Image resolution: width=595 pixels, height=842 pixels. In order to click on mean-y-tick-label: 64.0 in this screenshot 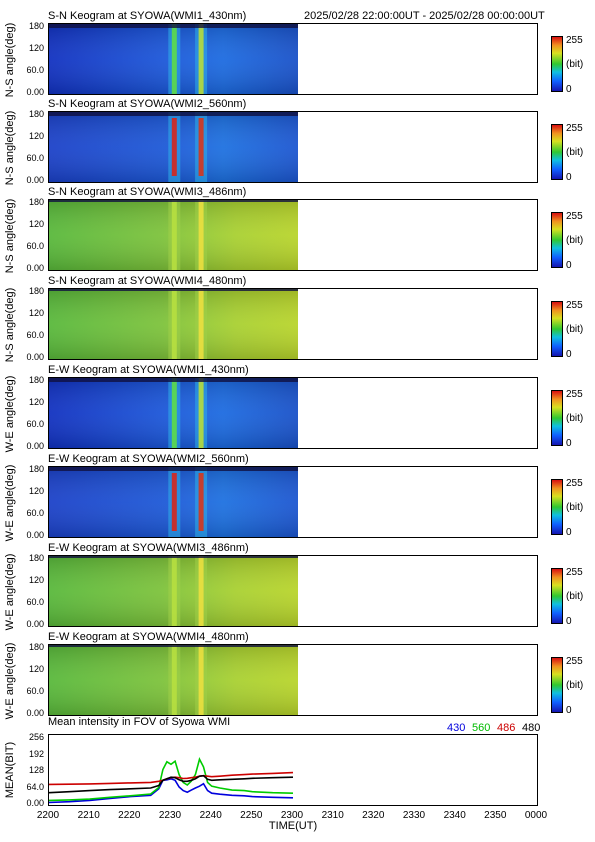, I will do `click(35, 787)`.